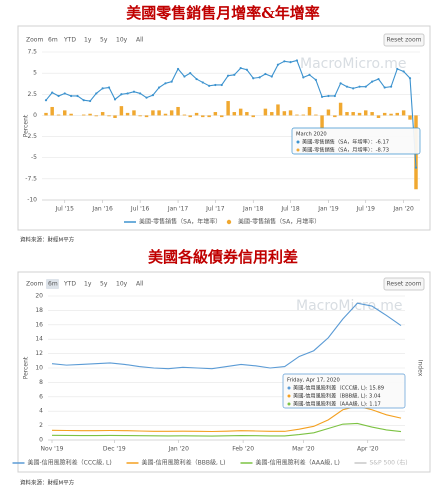 This screenshot has height=490, width=447. What do you see at coordinates (114, 449) in the screenshot?
I see `x-tick-label: Dec '19` at bounding box center [114, 449].